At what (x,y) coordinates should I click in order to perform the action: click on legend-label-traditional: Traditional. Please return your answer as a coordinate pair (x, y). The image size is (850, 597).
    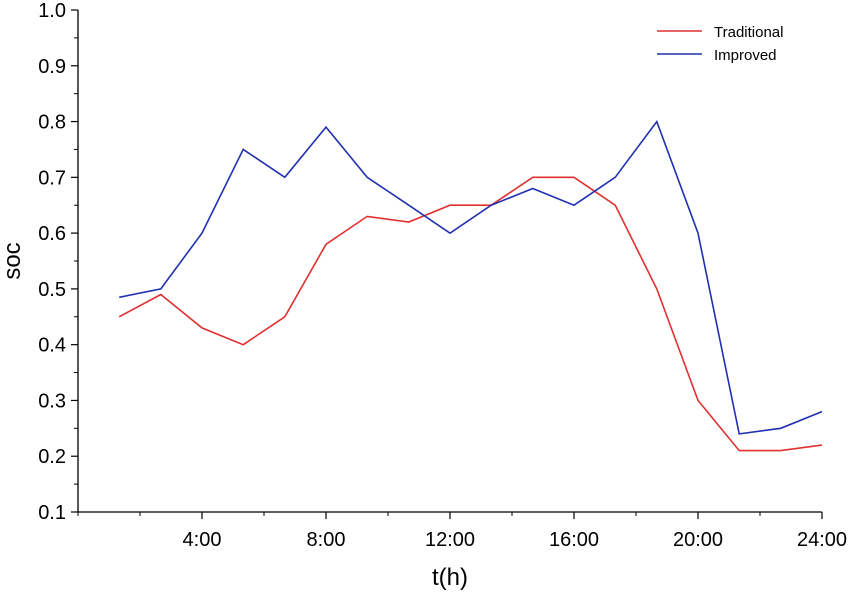
    Looking at the image, I should click on (748, 32).